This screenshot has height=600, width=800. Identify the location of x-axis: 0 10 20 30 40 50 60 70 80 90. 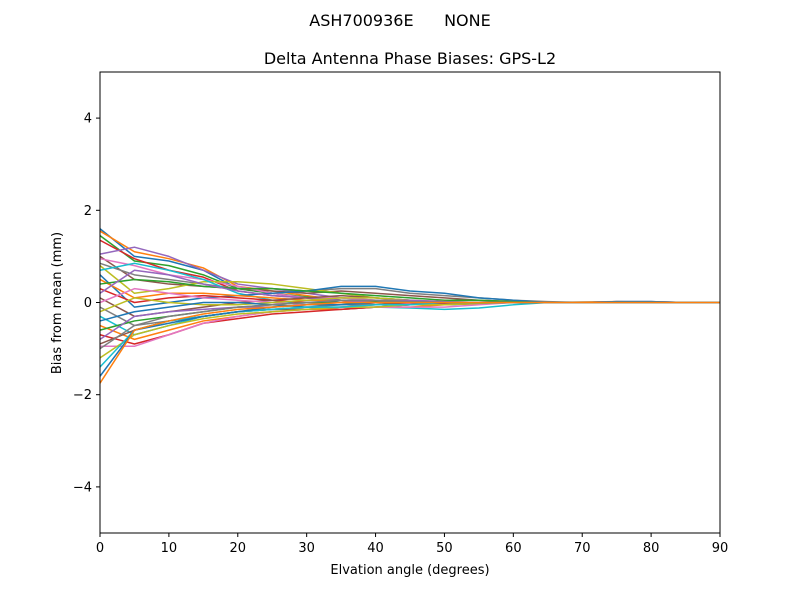
(412, 544).